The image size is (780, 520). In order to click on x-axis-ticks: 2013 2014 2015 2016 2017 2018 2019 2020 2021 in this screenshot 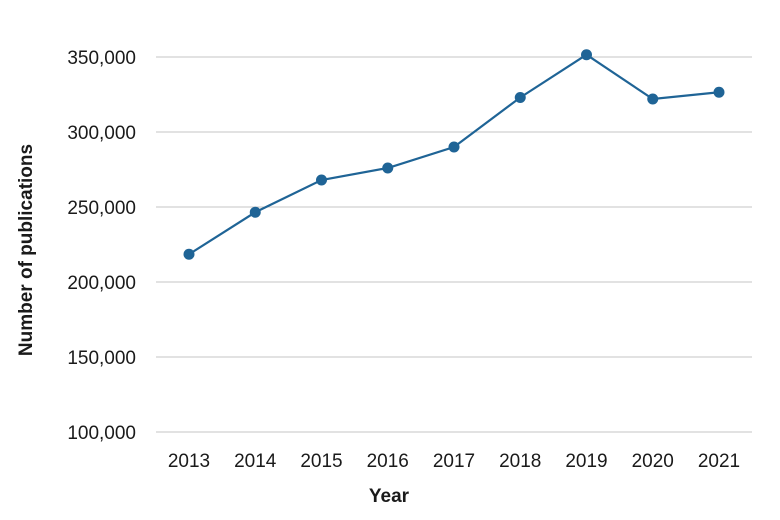, I will do `click(454, 461)`.